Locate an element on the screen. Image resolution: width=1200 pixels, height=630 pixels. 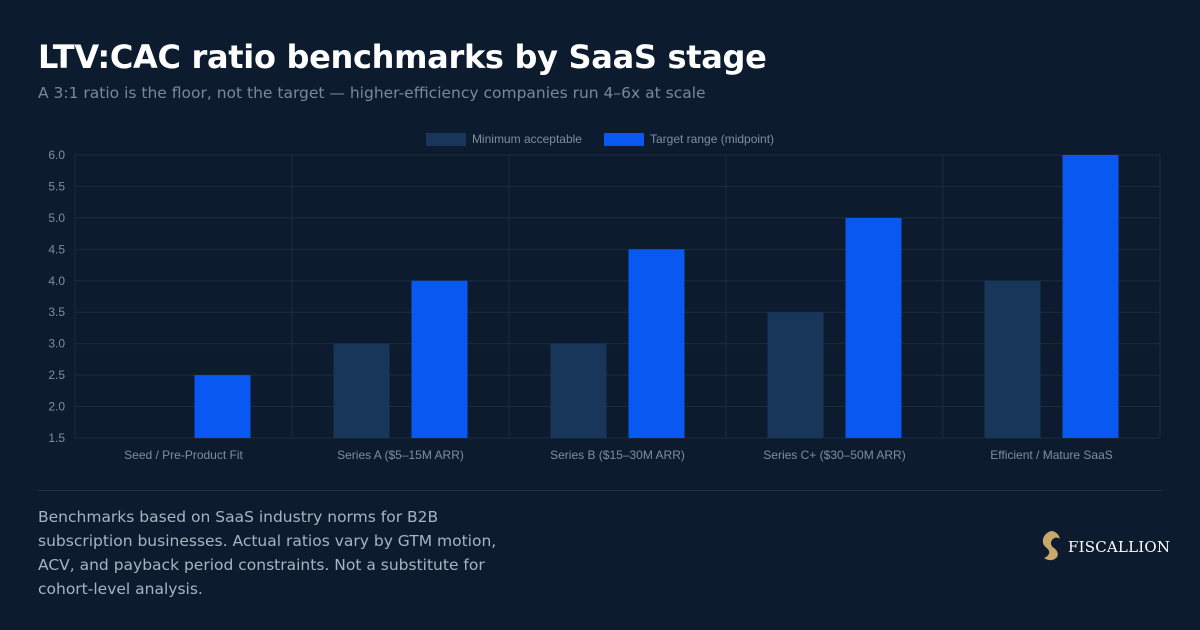
y-tick-label: 4.5 is located at coordinates (56, 249).